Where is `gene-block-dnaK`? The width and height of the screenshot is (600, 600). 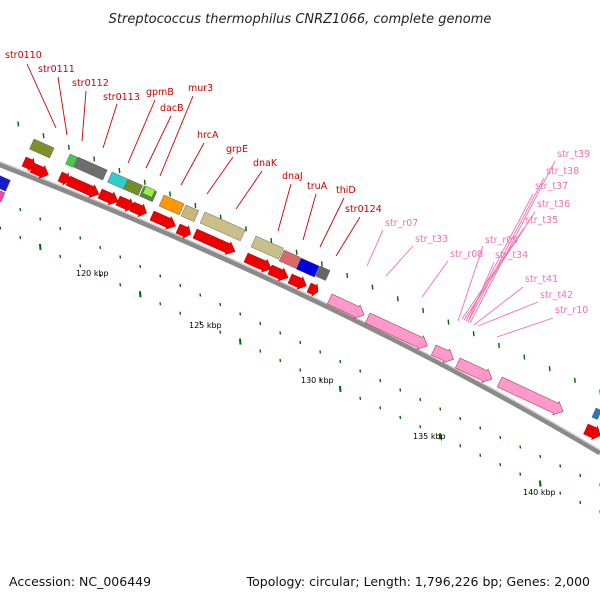 gene-block-dnaK is located at coordinates (222, 226).